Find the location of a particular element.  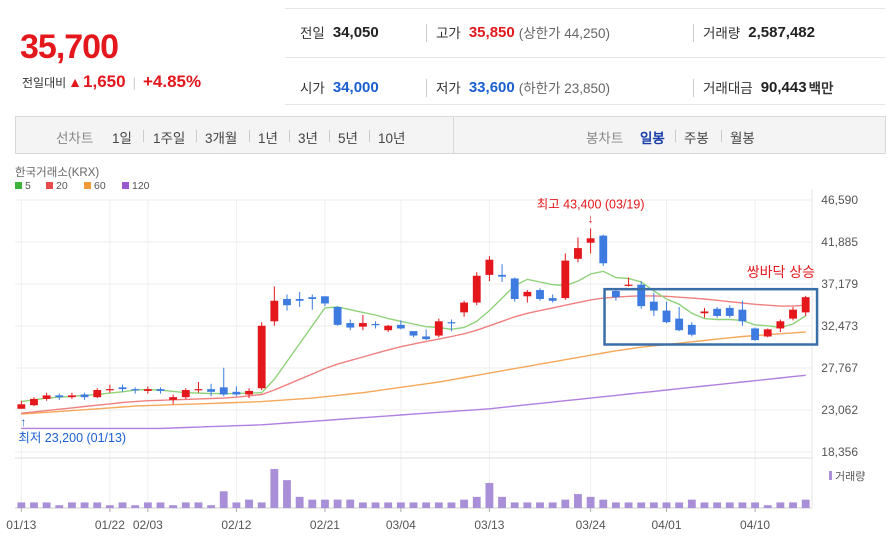

legend-label: 5 is located at coordinates (28, 186).